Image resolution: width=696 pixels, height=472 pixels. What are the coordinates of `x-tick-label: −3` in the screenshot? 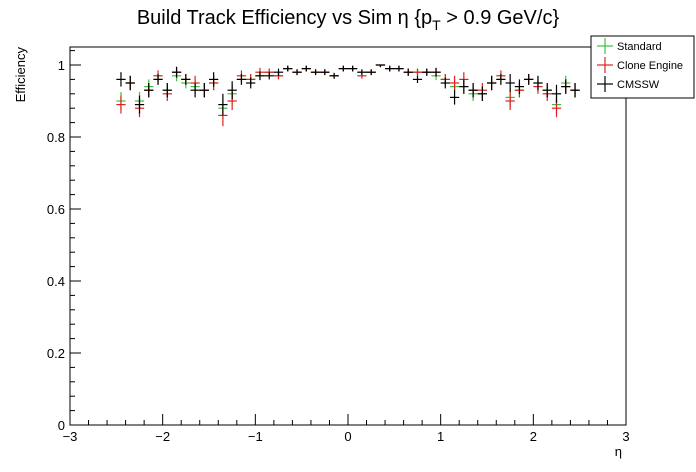 It's located at (70, 436).